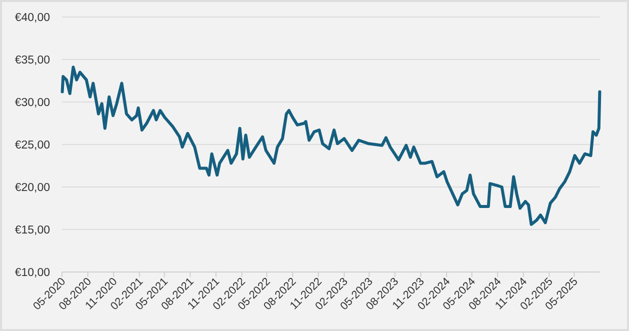 The width and height of the screenshot is (629, 331). I want to click on y-tick-label: €35,00, so click(32, 60).